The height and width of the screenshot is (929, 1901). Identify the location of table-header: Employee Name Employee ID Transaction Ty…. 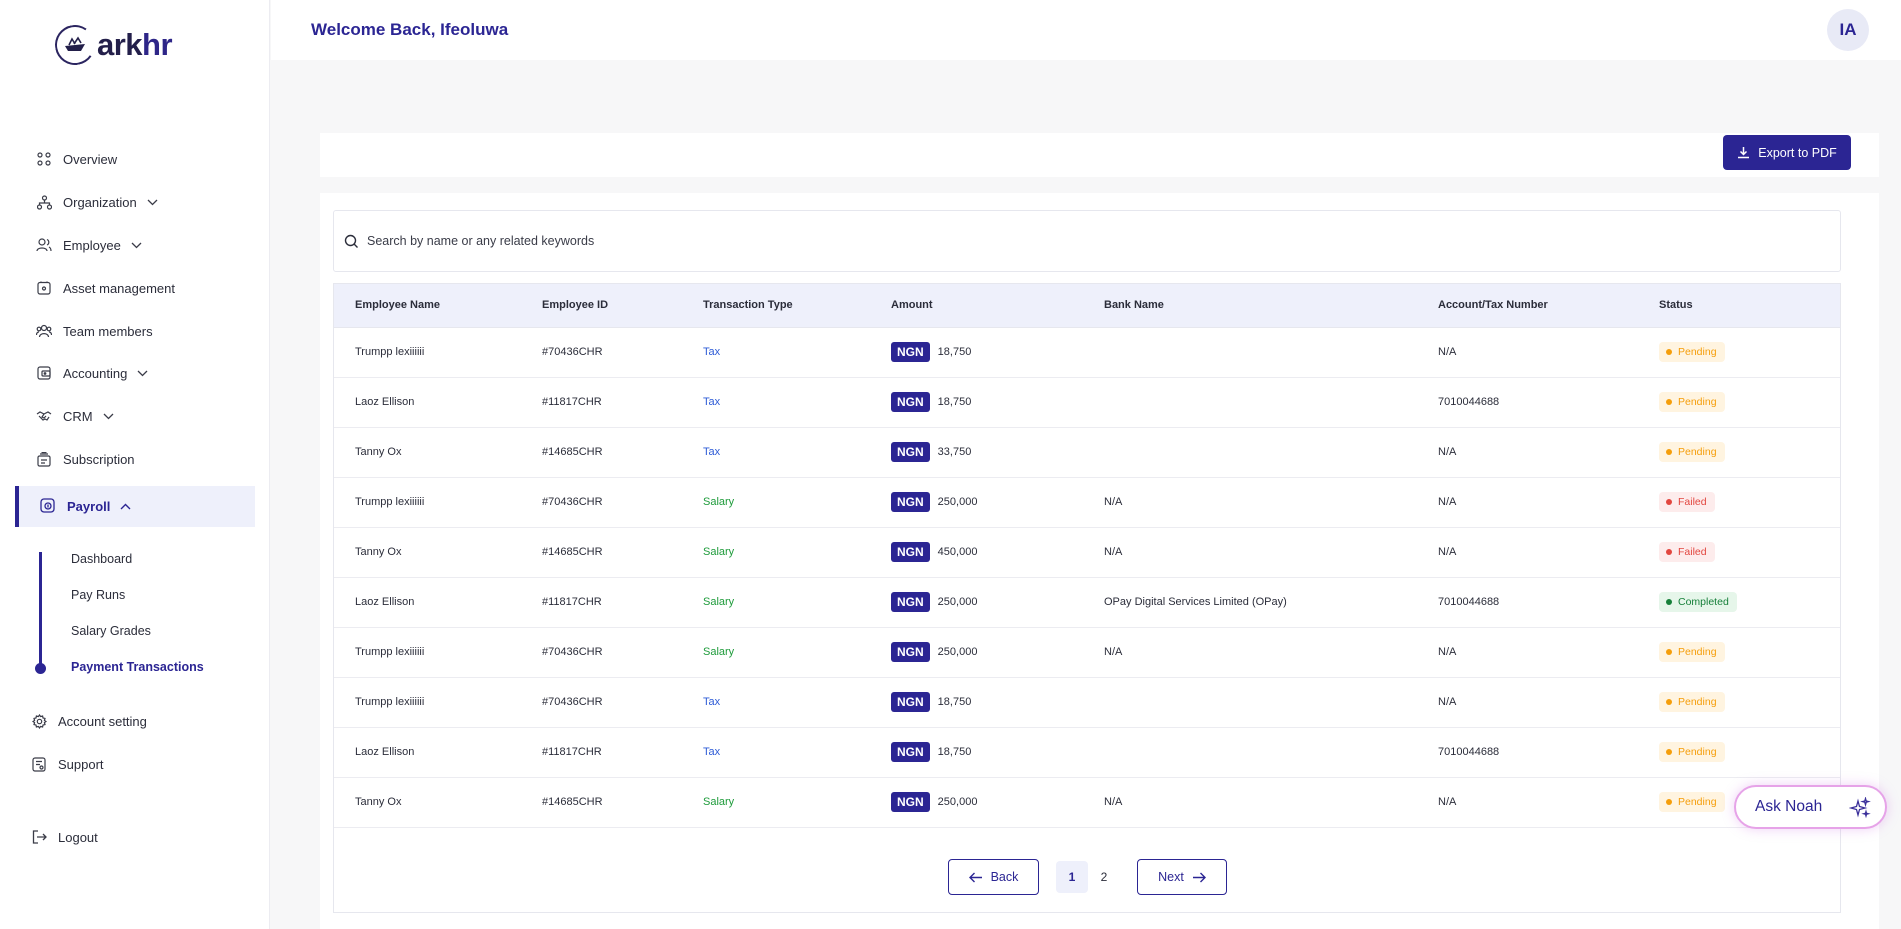
(1087, 306).